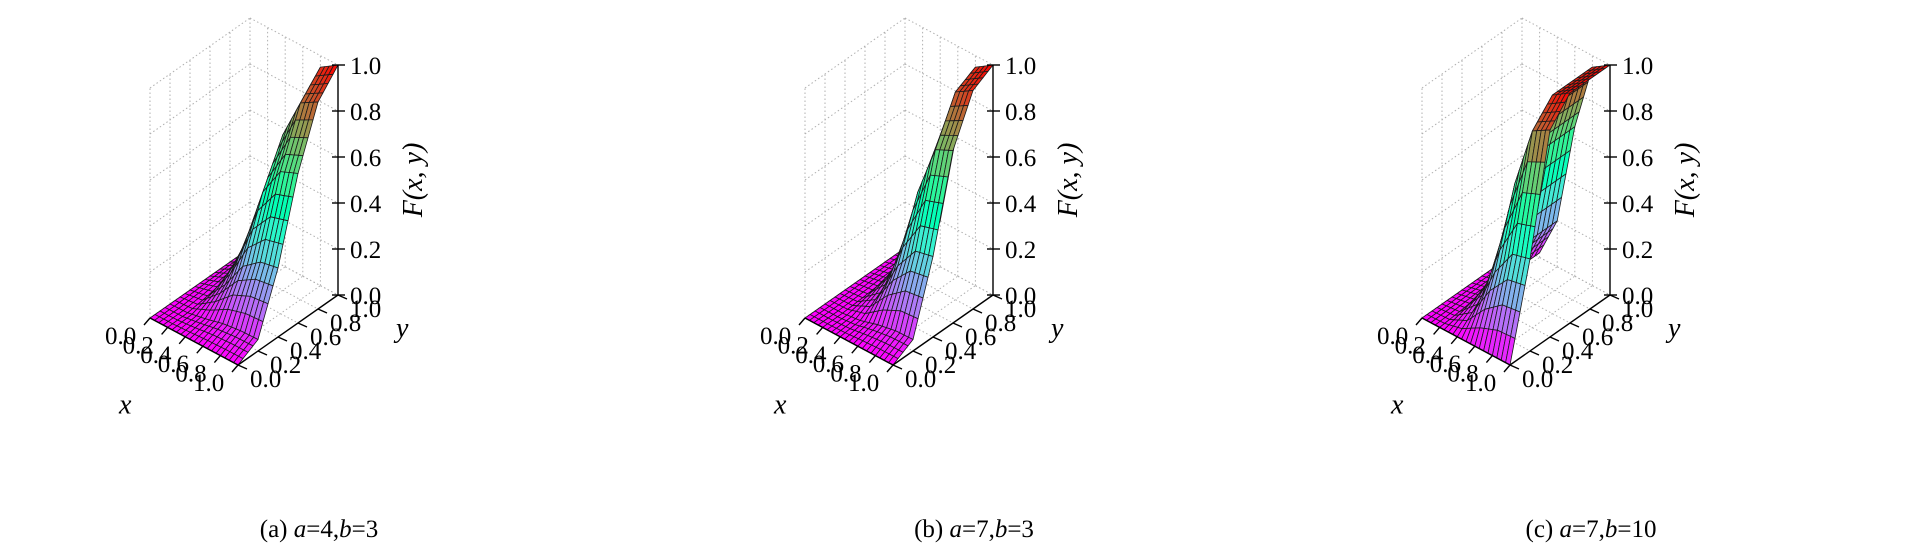 Image resolution: width=1913 pixels, height=546 pixels. I want to click on caption-c: (c) a=7,b=10, so click(1591, 530).